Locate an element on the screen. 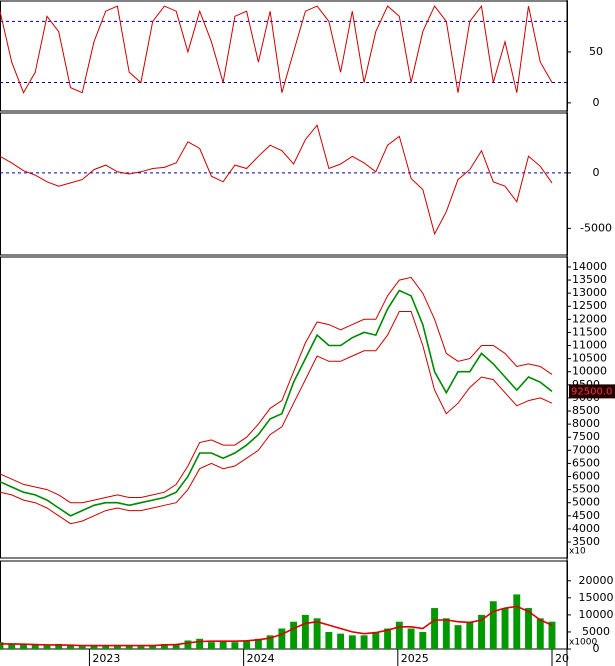 Image resolution: width=615 pixels, height=666 pixels. y-tick-label: 4500 is located at coordinates (586, 515).